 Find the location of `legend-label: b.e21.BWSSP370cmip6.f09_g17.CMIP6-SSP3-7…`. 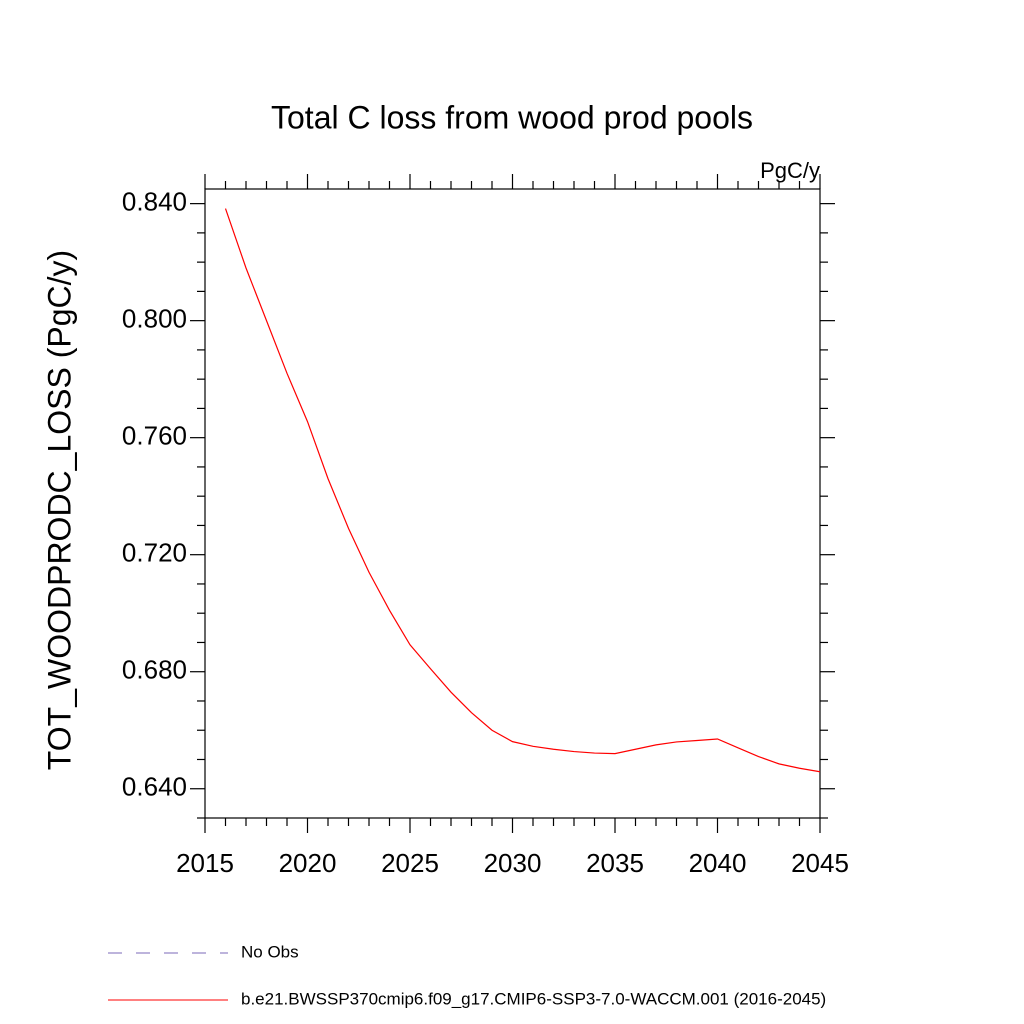

legend-label: b.e21.BWSSP370cmip6.f09_g17.CMIP6-SSP3-7… is located at coordinates (533, 998).